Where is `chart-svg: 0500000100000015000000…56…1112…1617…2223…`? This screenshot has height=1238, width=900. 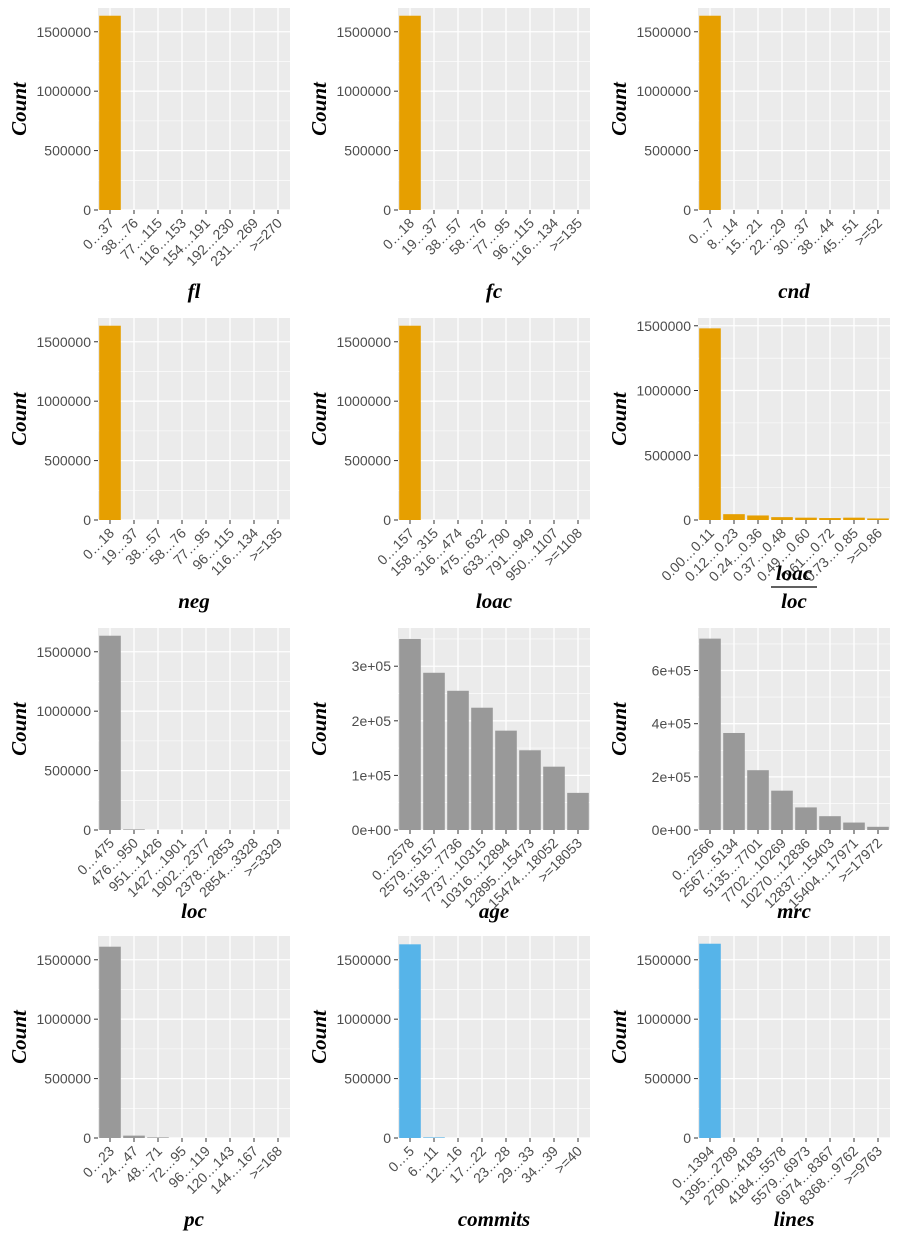 chart-svg: 0500000100000015000000…56…1112…1617…2223… is located at coordinates (448, 1083).